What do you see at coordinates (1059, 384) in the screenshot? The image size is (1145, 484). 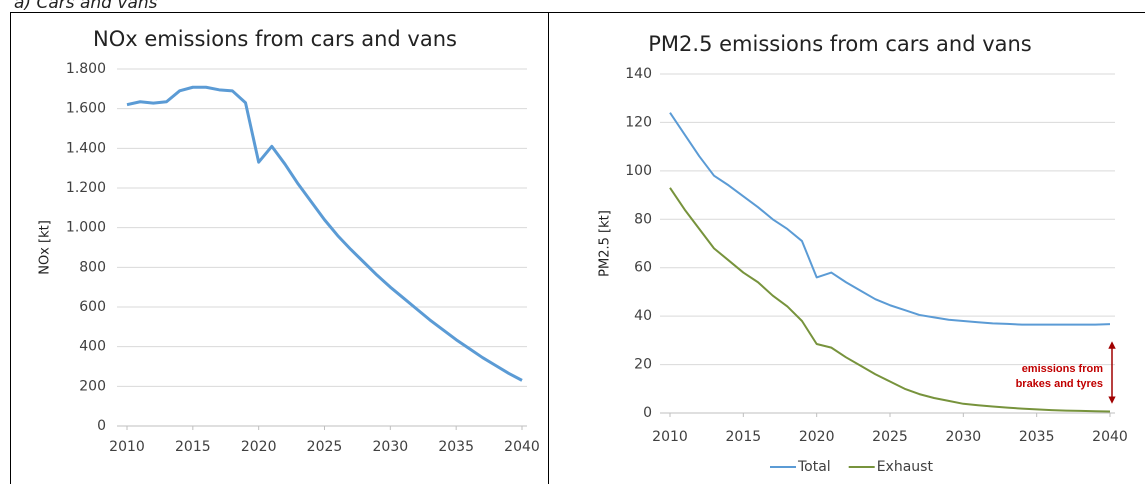 I see `annotation: brakes and tyres` at bounding box center [1059, 384].